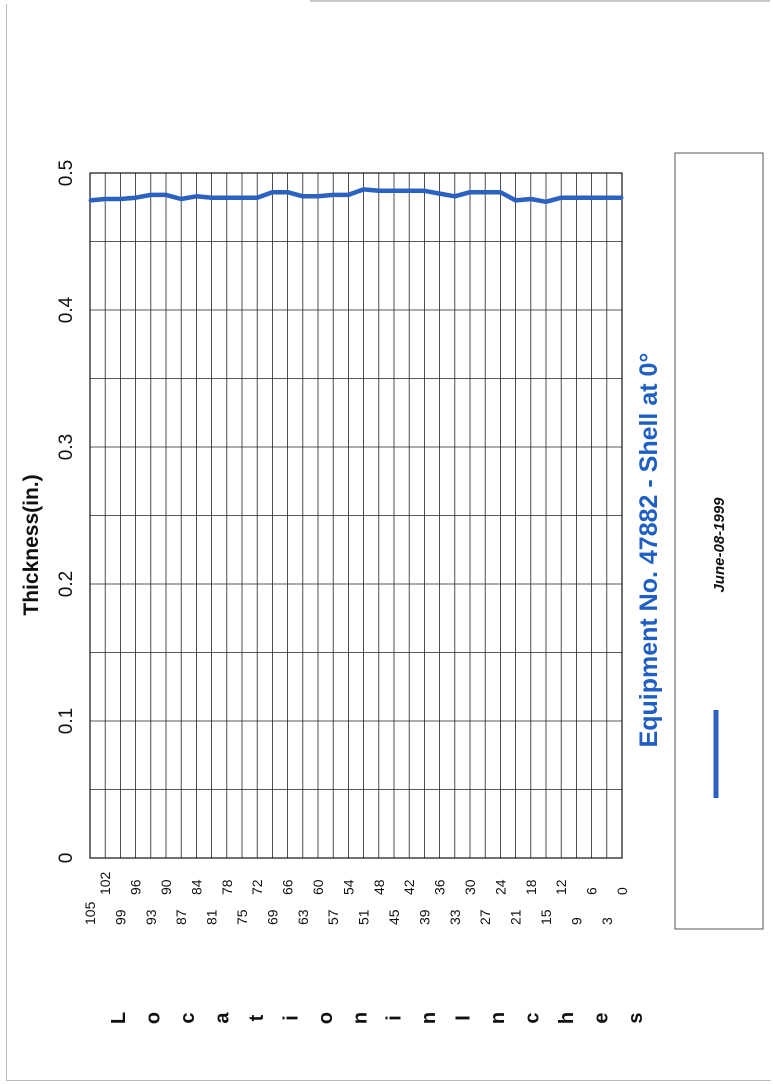  What do you see at coordinates (394, 917) in the screenshot?
I see `x-tick-label: 45` at bounding box center [394, 917].